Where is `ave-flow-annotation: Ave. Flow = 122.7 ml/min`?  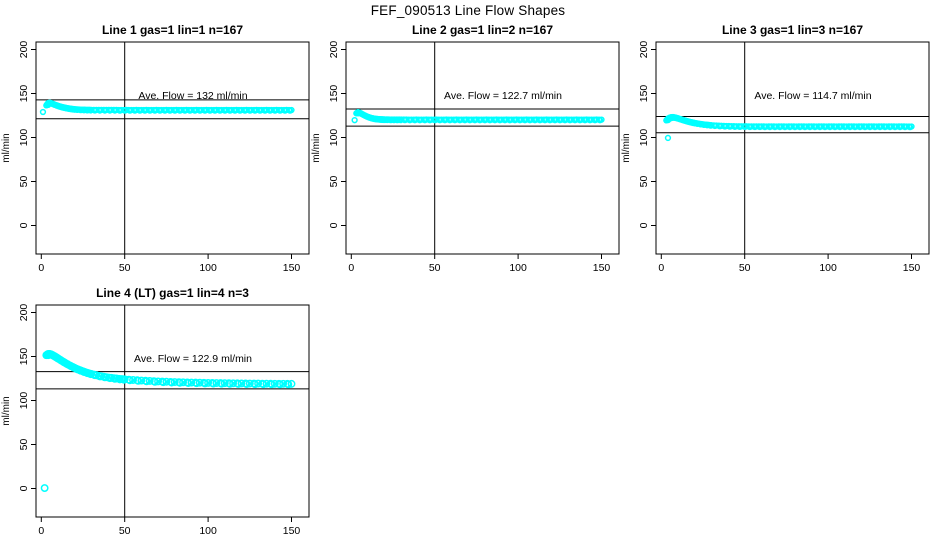 ave-flow-annotation: Ave. Flow = 122.7 ml/min is located at coordinates (503, 96).